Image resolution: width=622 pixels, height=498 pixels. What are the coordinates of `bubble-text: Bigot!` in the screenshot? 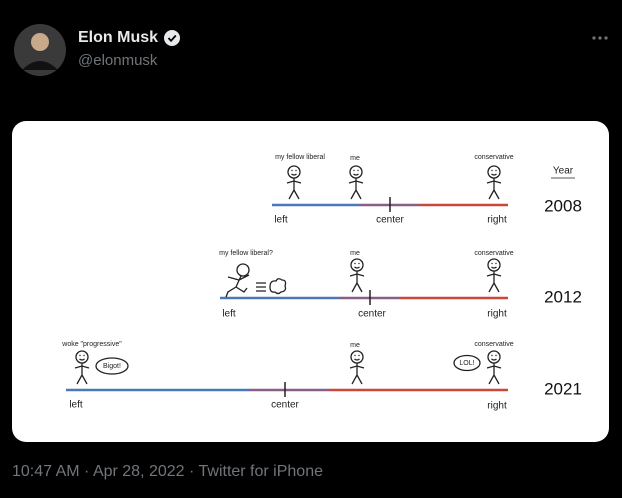 It's located at (112, 366).